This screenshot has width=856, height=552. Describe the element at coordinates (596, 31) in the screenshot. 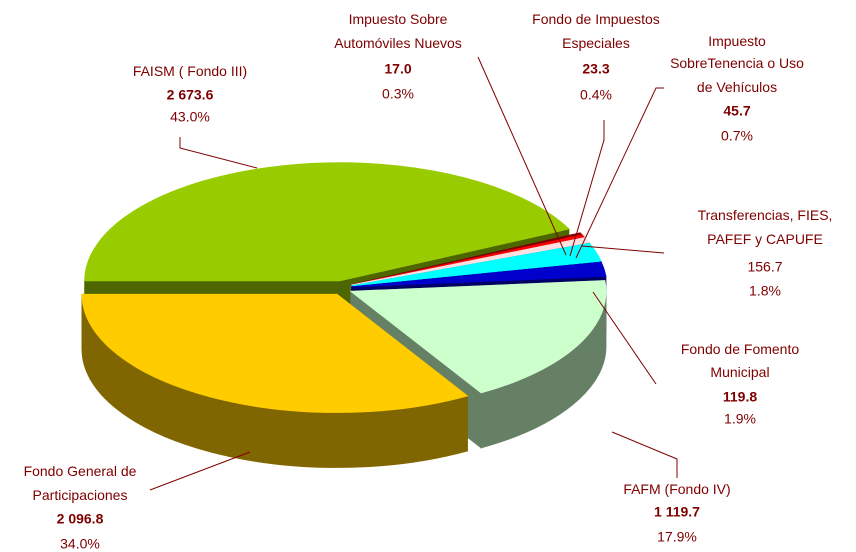

I see `slice-label: Fondo de Impuestos Especiales` at that location.